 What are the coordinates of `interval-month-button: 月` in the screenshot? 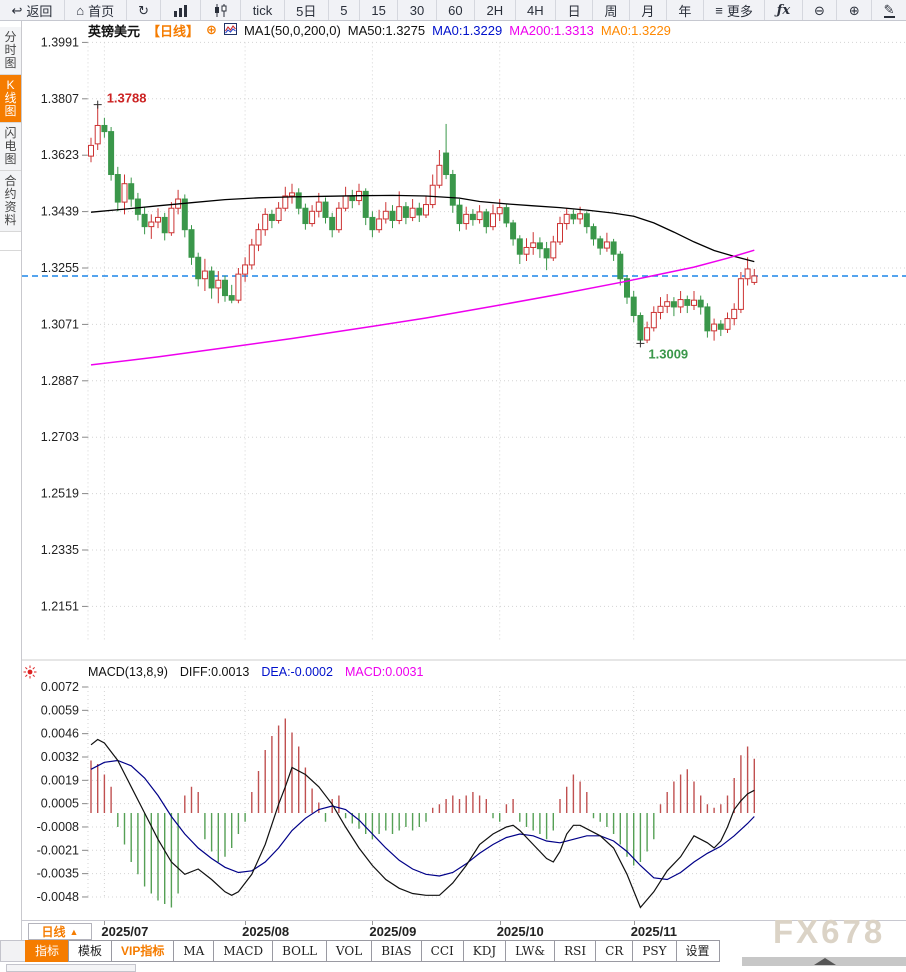 It's located at (648, 10).